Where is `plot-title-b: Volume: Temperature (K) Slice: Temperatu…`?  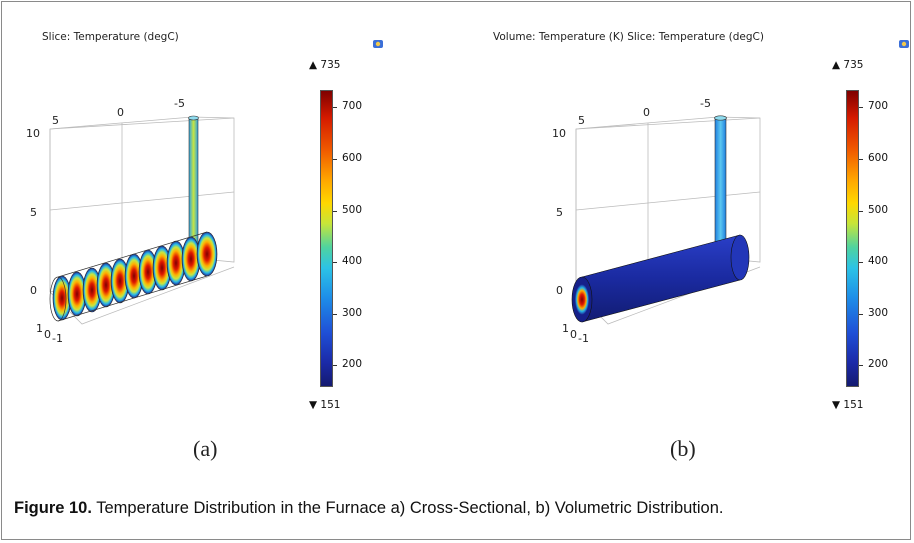 plot-title-b: Volume: Temperature (K) Slice: Temperatu… is located at coordinates (628, 37).